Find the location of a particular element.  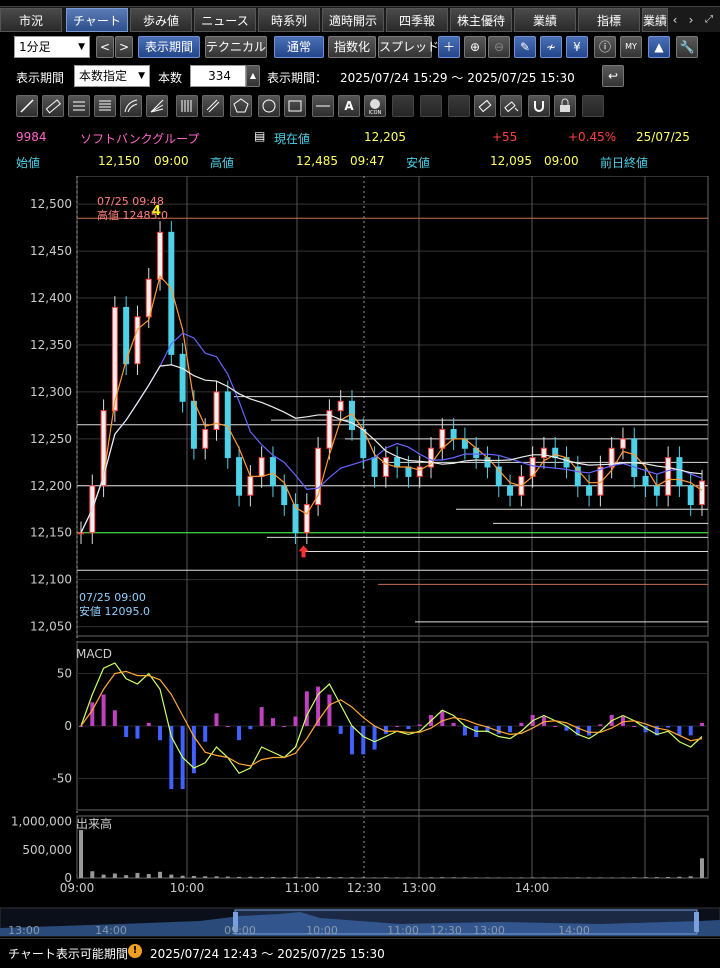

return-icon: ↩ is located at coordinates (613, 76).